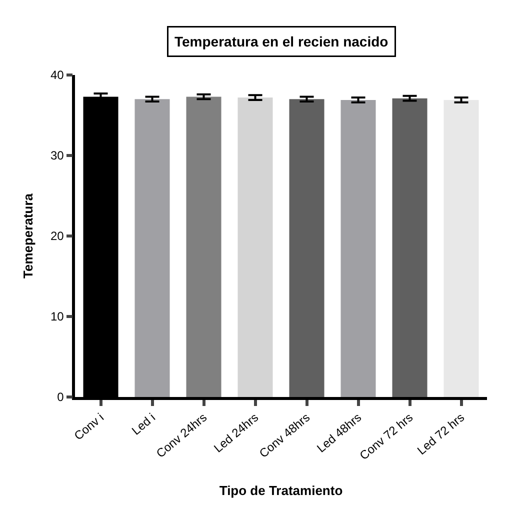  What do you see at coordinates (441, 434) in the screenshot?
I see `x-tick-label: Led 72 hrs` at bounding box center [441, 434].